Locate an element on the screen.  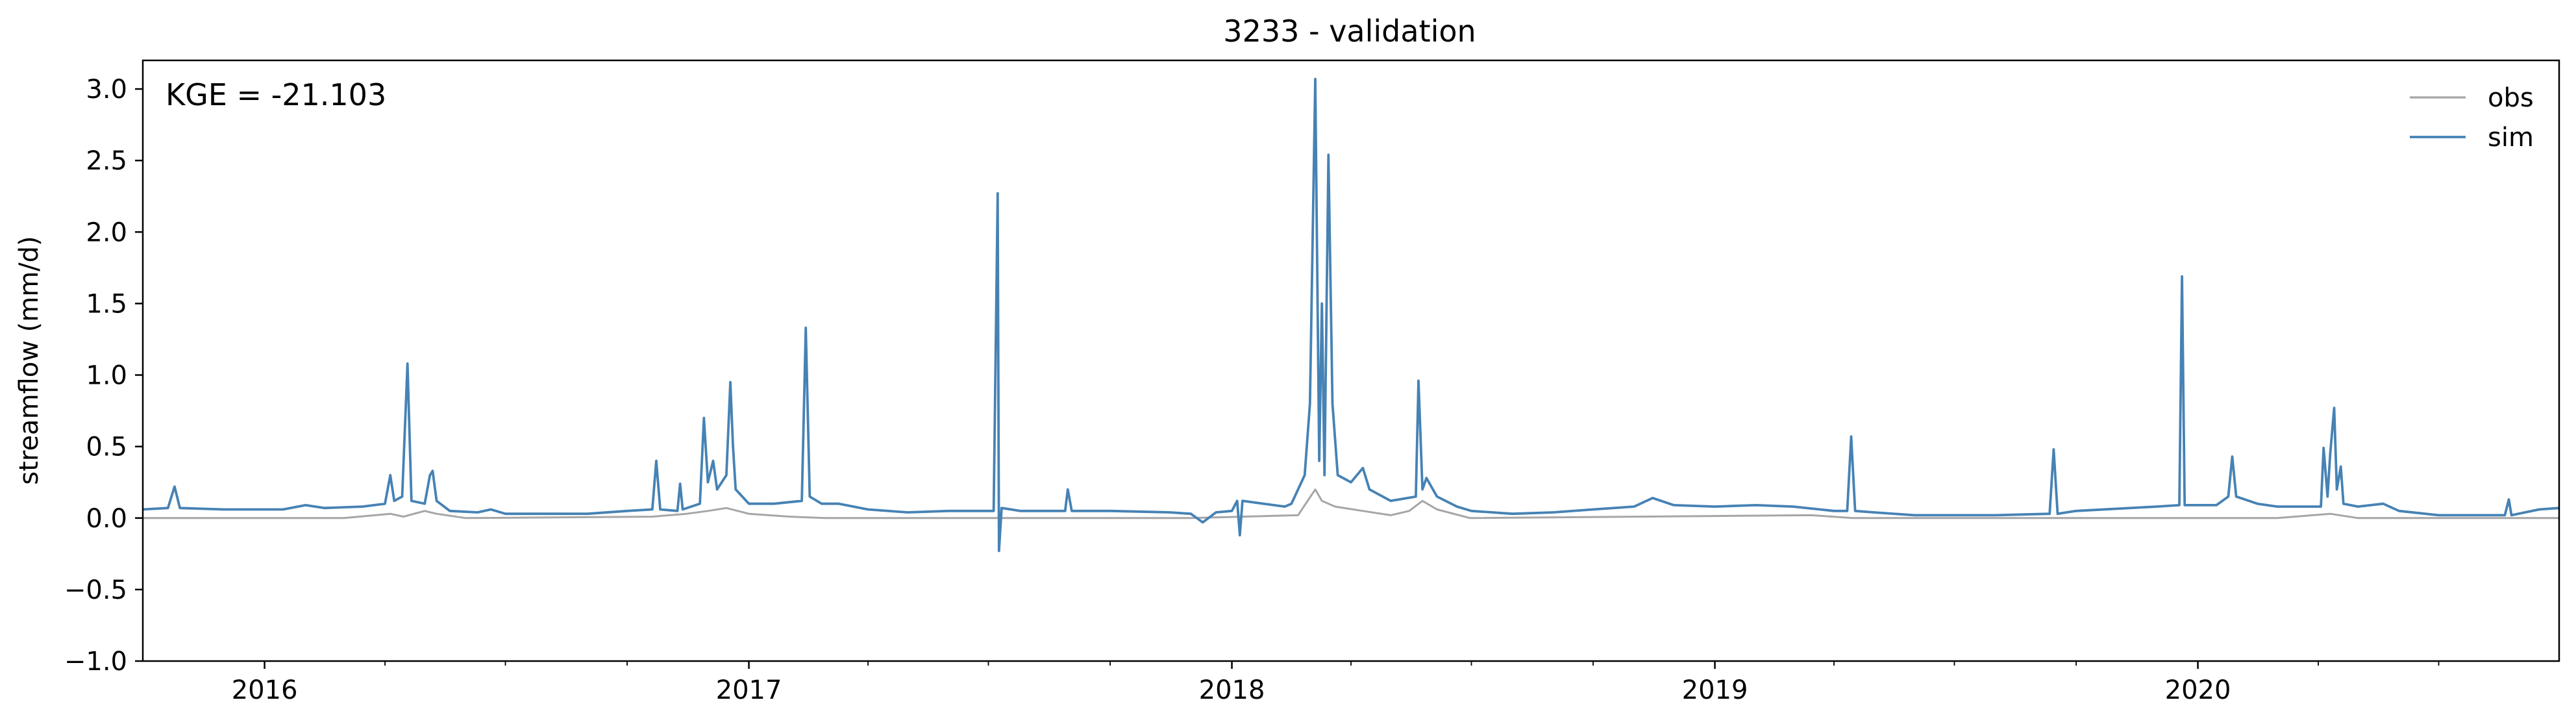
y-axis-label: streamflow (mm/d) is located at coordinates (29, 360).